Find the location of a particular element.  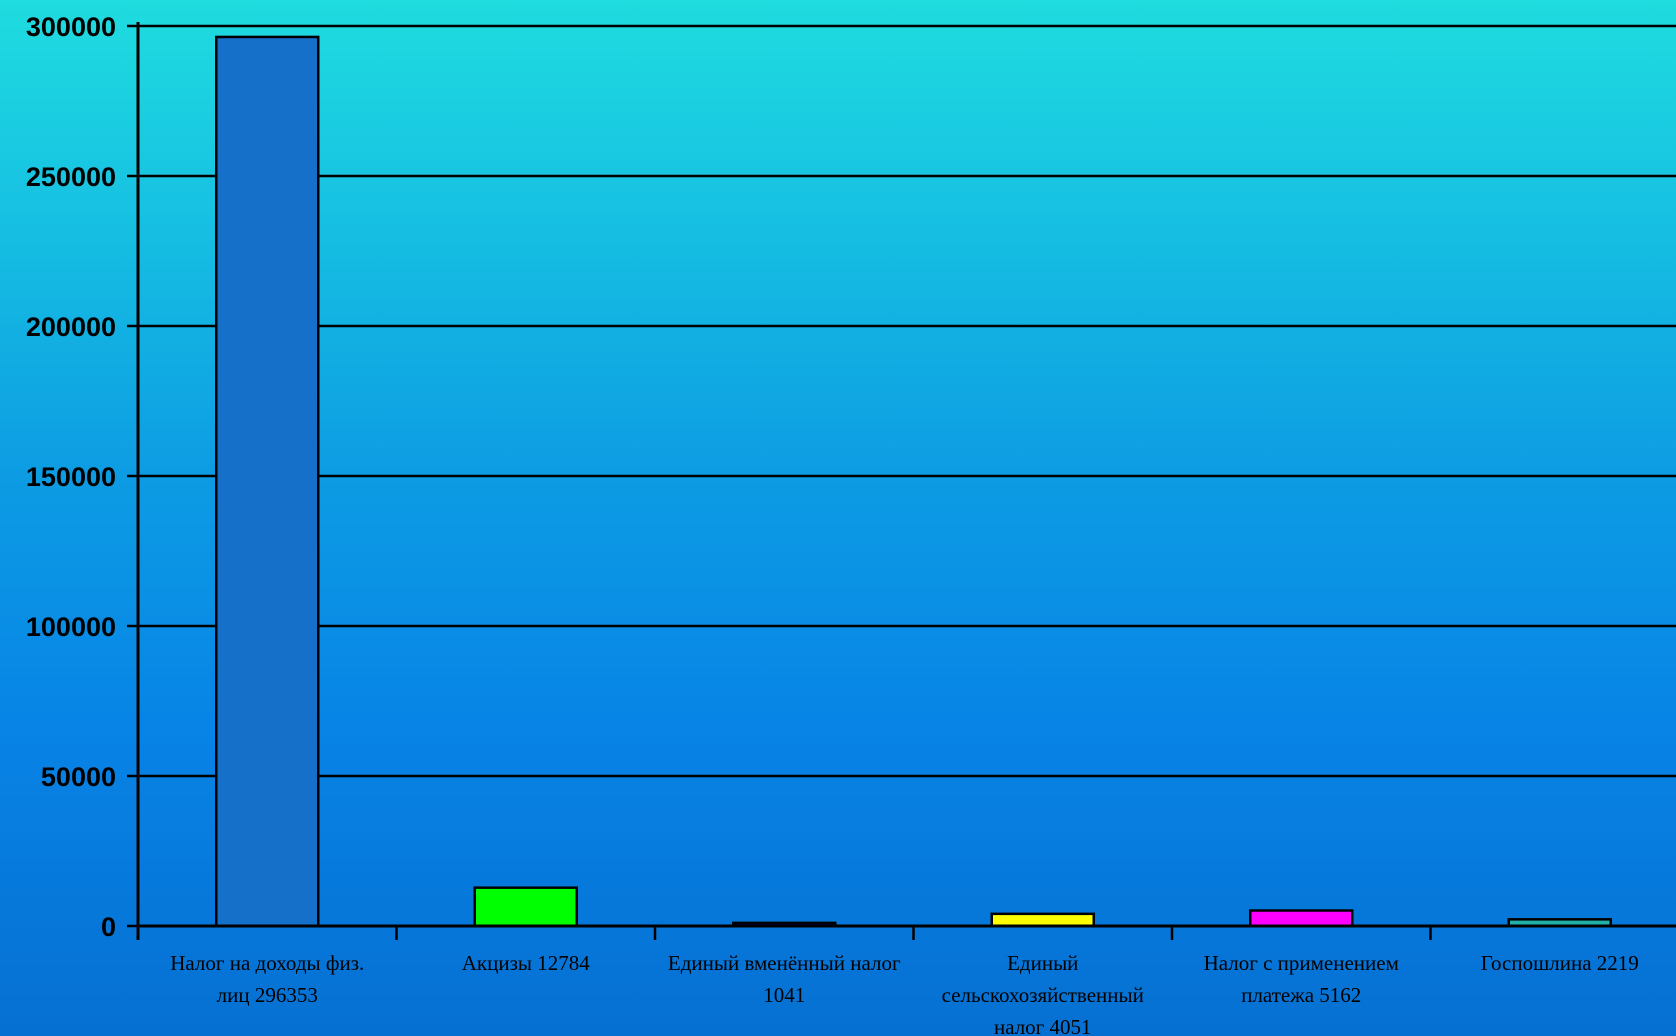

x-tick-label: Единый вменённый налог is located at coordinates (784, 963).